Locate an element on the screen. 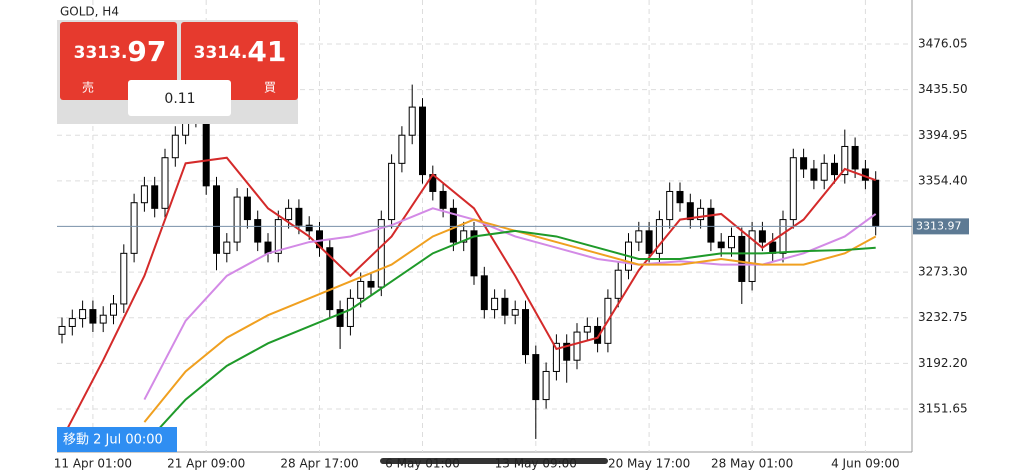  sell-price-big: 97 is located at coordinates (146, 51).